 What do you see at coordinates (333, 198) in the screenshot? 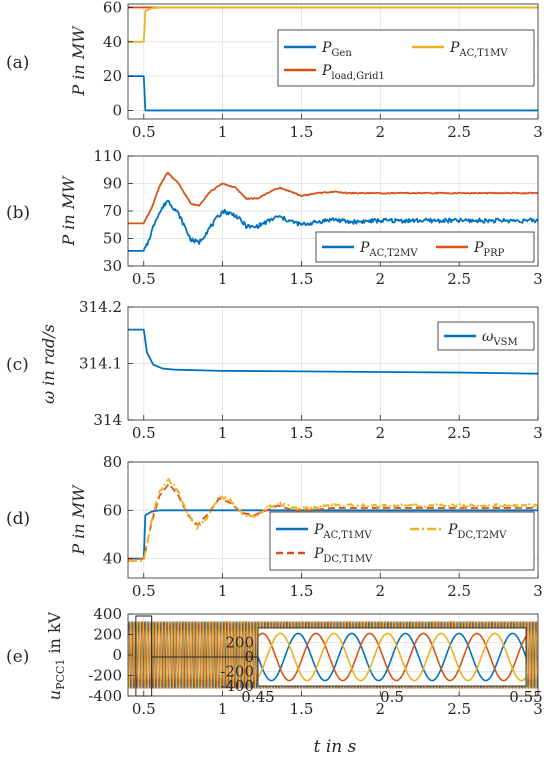
I see `series-line-prp` at bounding box center [333, 198].